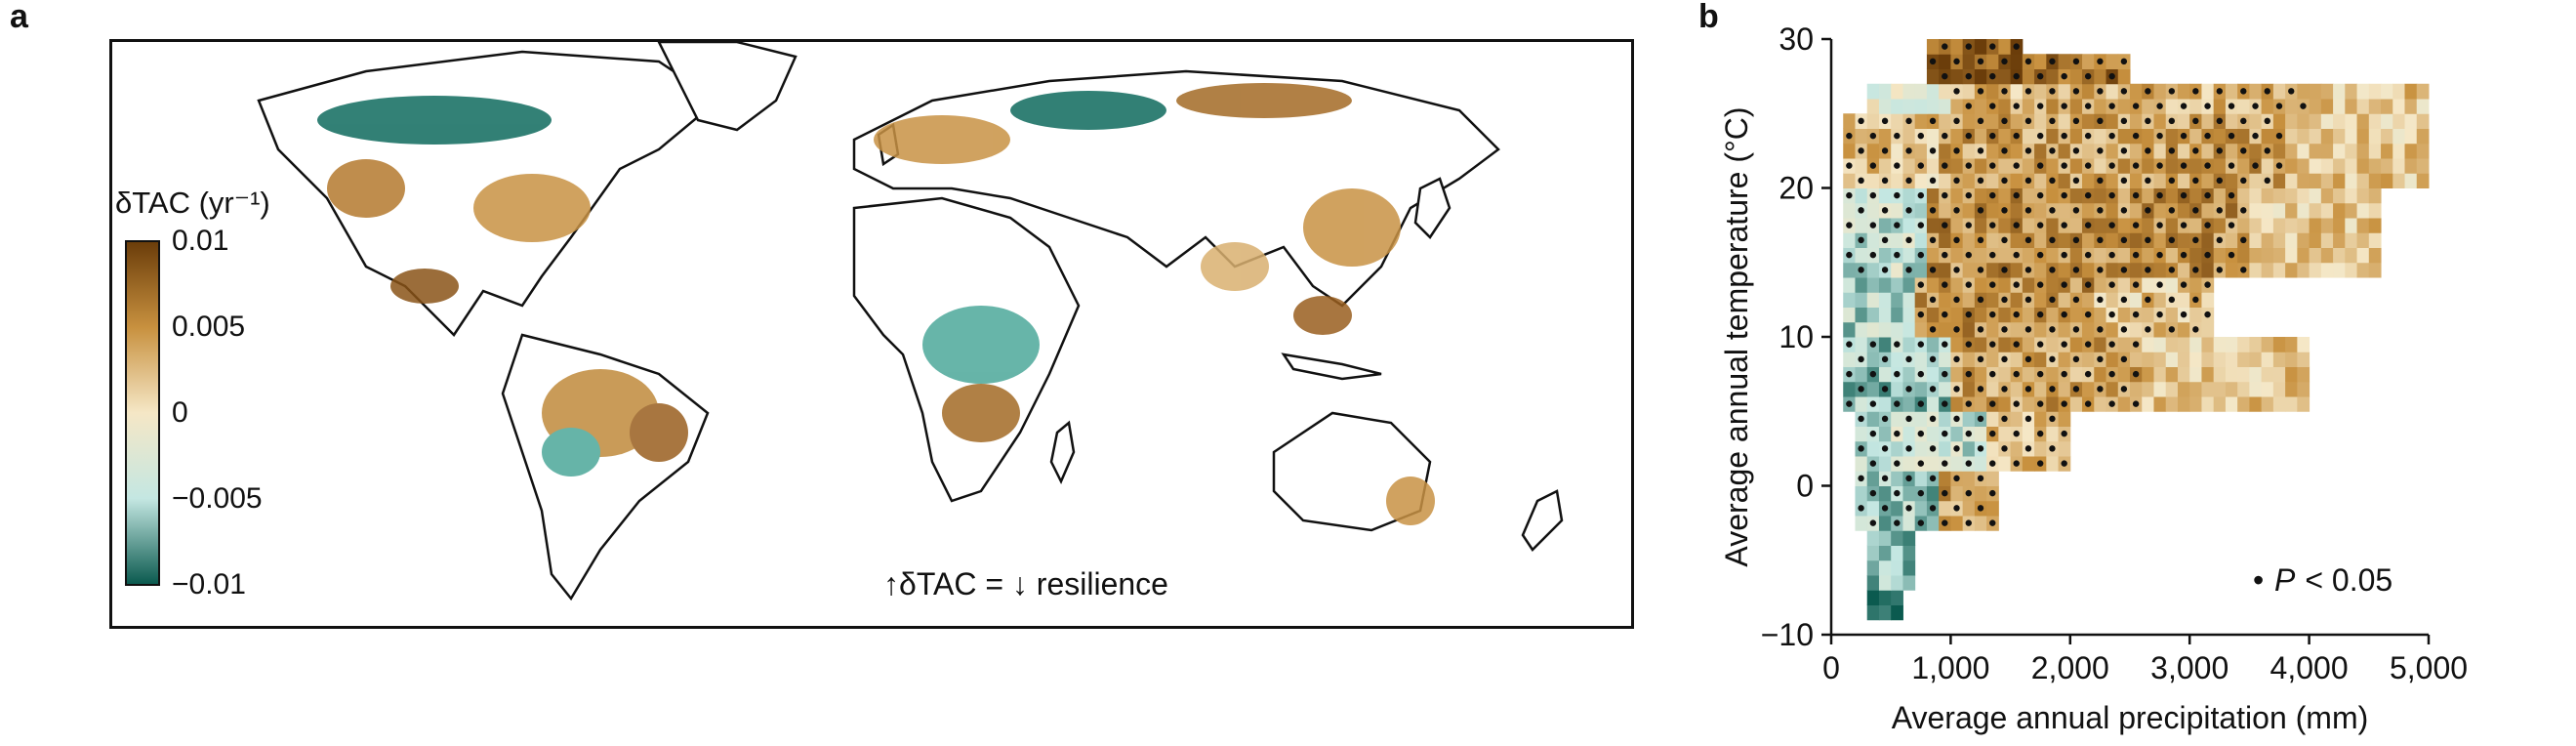 This screenshot has width=2576, height=746. What do you see at coordinates (2348, 580) in the screenshot?
I see `legend-rest: < 0.05` at bounding box center [2348, 580].